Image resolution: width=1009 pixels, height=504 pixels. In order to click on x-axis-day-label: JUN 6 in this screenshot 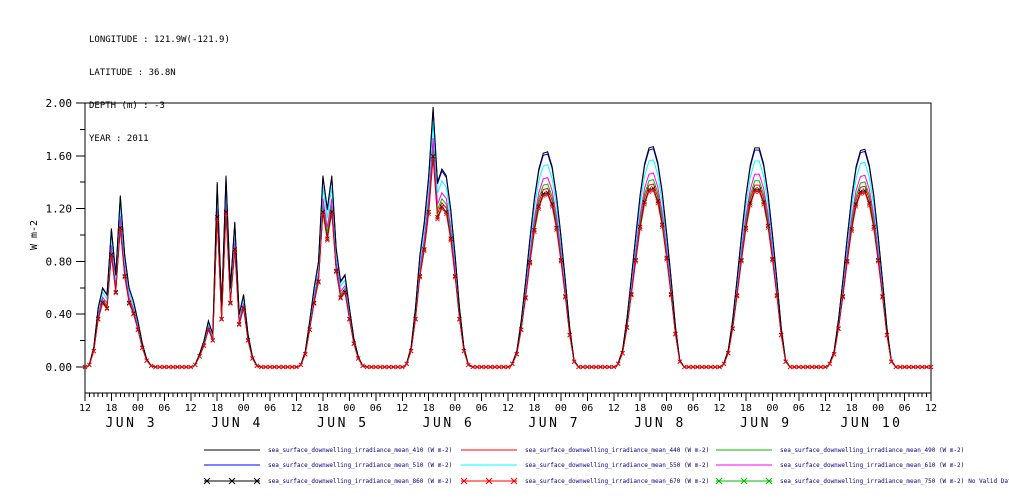, I will do `click(449, 423)`.